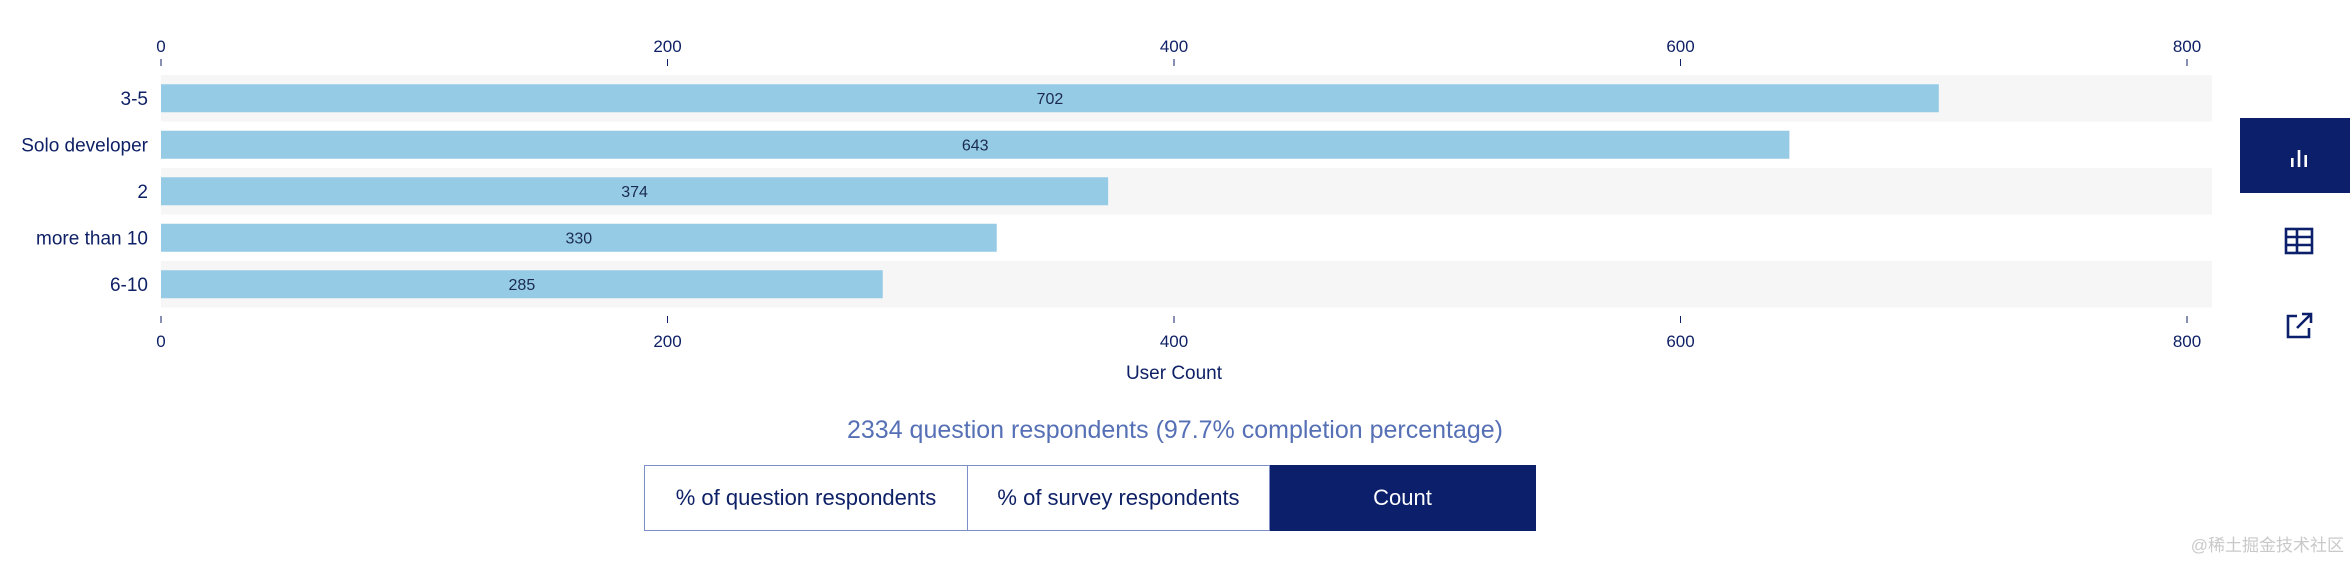 This screenshot has width=2350, height=564. I want to click on bar-chart-view-button, so click(2295, 155).